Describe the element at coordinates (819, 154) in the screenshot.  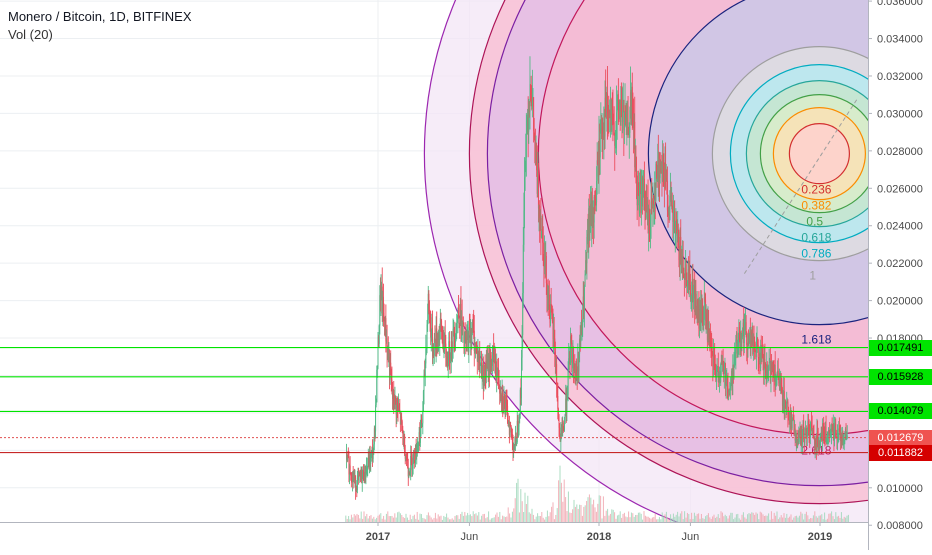
I see `fib-circle-0.236` at that location.